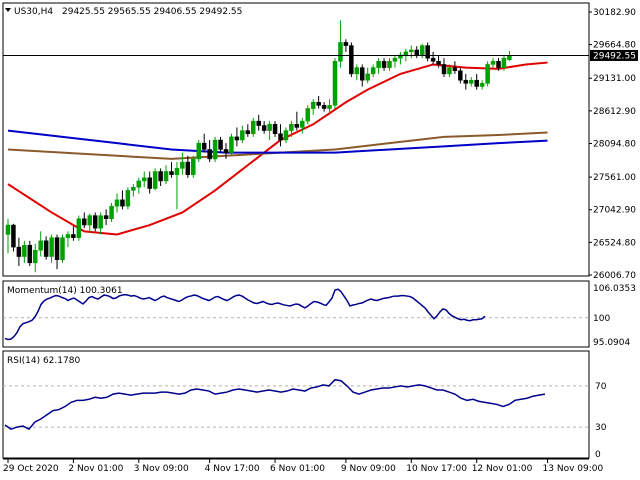  Describe the element at coordinates (611, 343) in the screenshot. I see `momentum-tick-label: 95.0904` at that location.